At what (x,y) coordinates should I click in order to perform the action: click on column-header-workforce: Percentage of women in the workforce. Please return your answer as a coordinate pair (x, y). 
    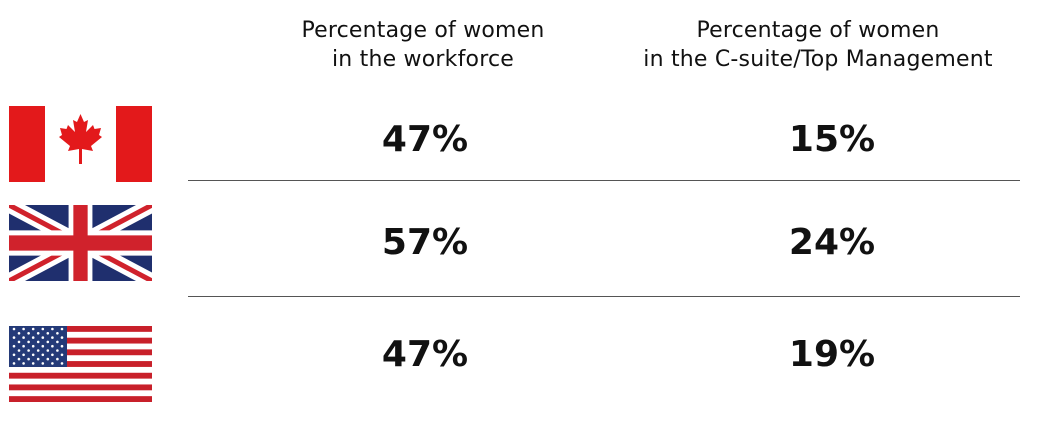
    Looking at the image, I should click on (423, 45).